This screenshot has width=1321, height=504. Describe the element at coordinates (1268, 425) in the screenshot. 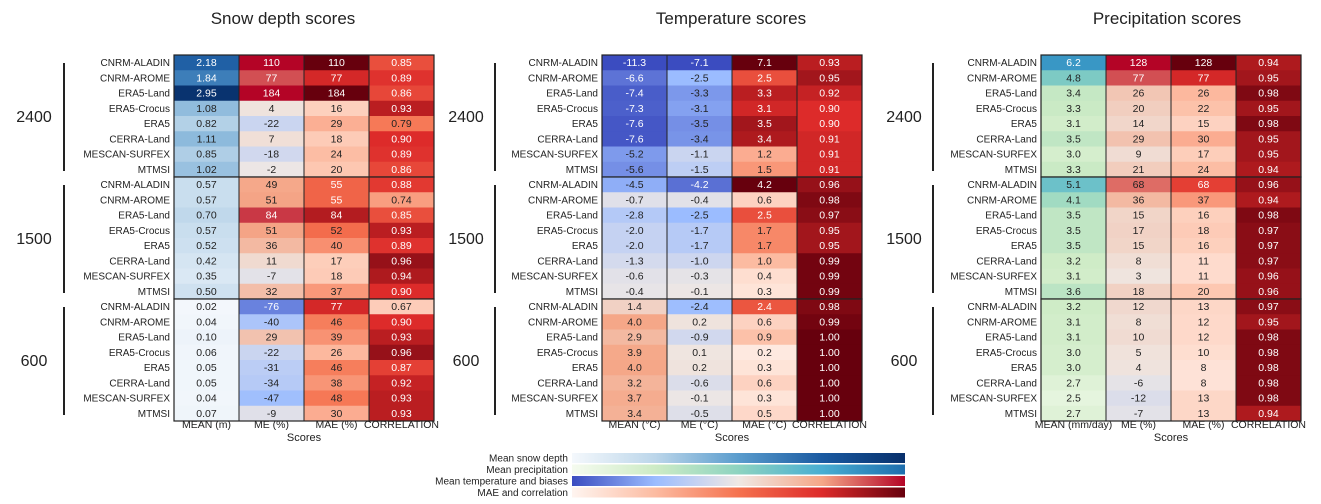

I see `column-label: CORRELATION` at that location.